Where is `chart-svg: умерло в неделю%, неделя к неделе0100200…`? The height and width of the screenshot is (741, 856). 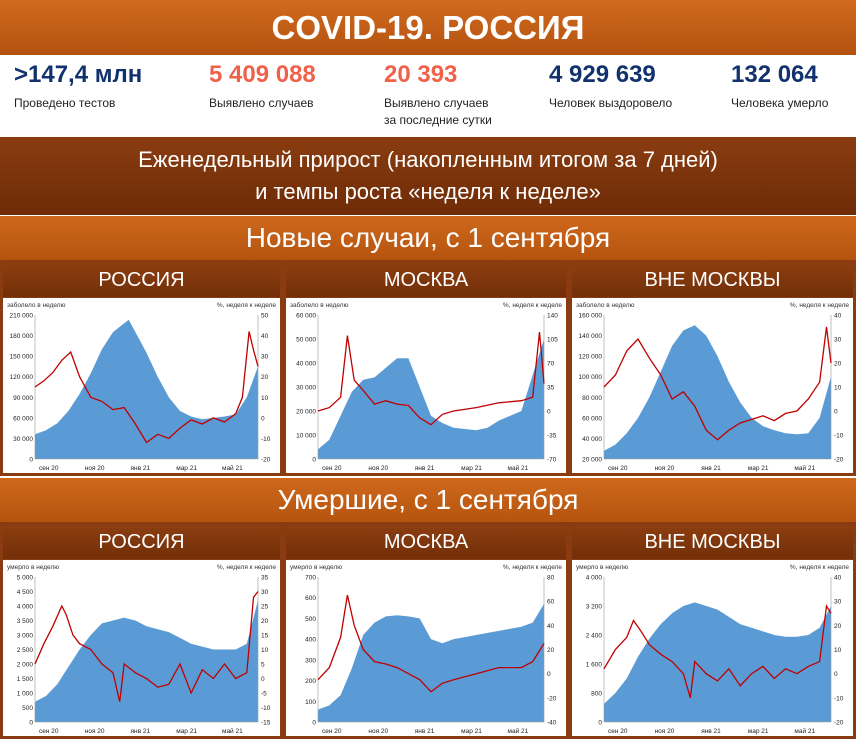
chart-svg: умерло в неделю%, неделя к неделе0100200… is located at coordinates (426, 649).